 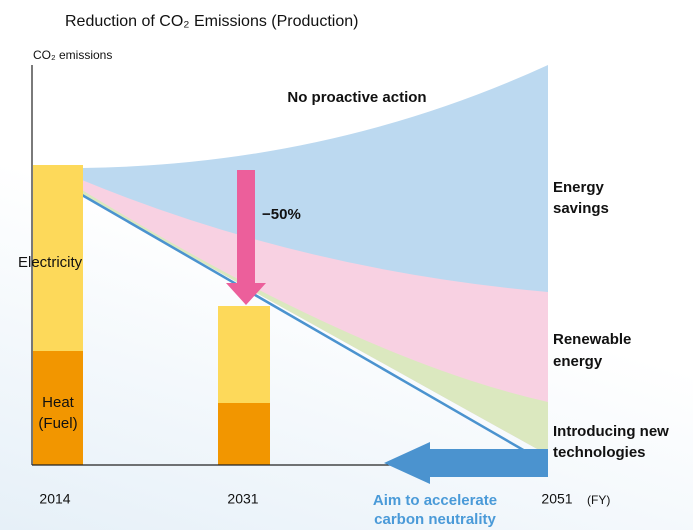 I want to click on layer-label: Introducing new, so click(x=611, y=431).